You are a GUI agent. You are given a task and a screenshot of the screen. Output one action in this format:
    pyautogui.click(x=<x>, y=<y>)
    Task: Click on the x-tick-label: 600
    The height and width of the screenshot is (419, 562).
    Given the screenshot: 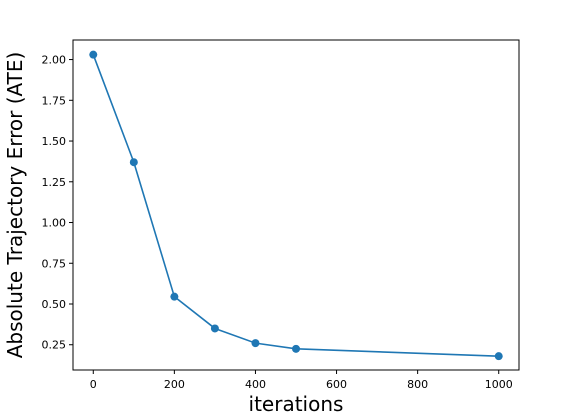 What is the action you would take?
    pyautogui.click(x=336, y=384)
    